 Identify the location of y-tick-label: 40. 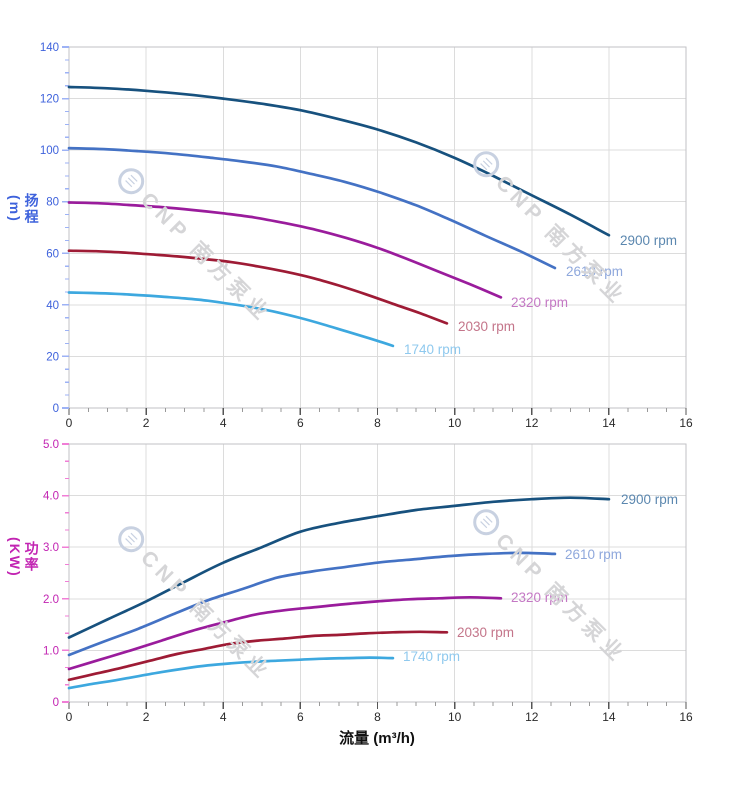
(52, 306).